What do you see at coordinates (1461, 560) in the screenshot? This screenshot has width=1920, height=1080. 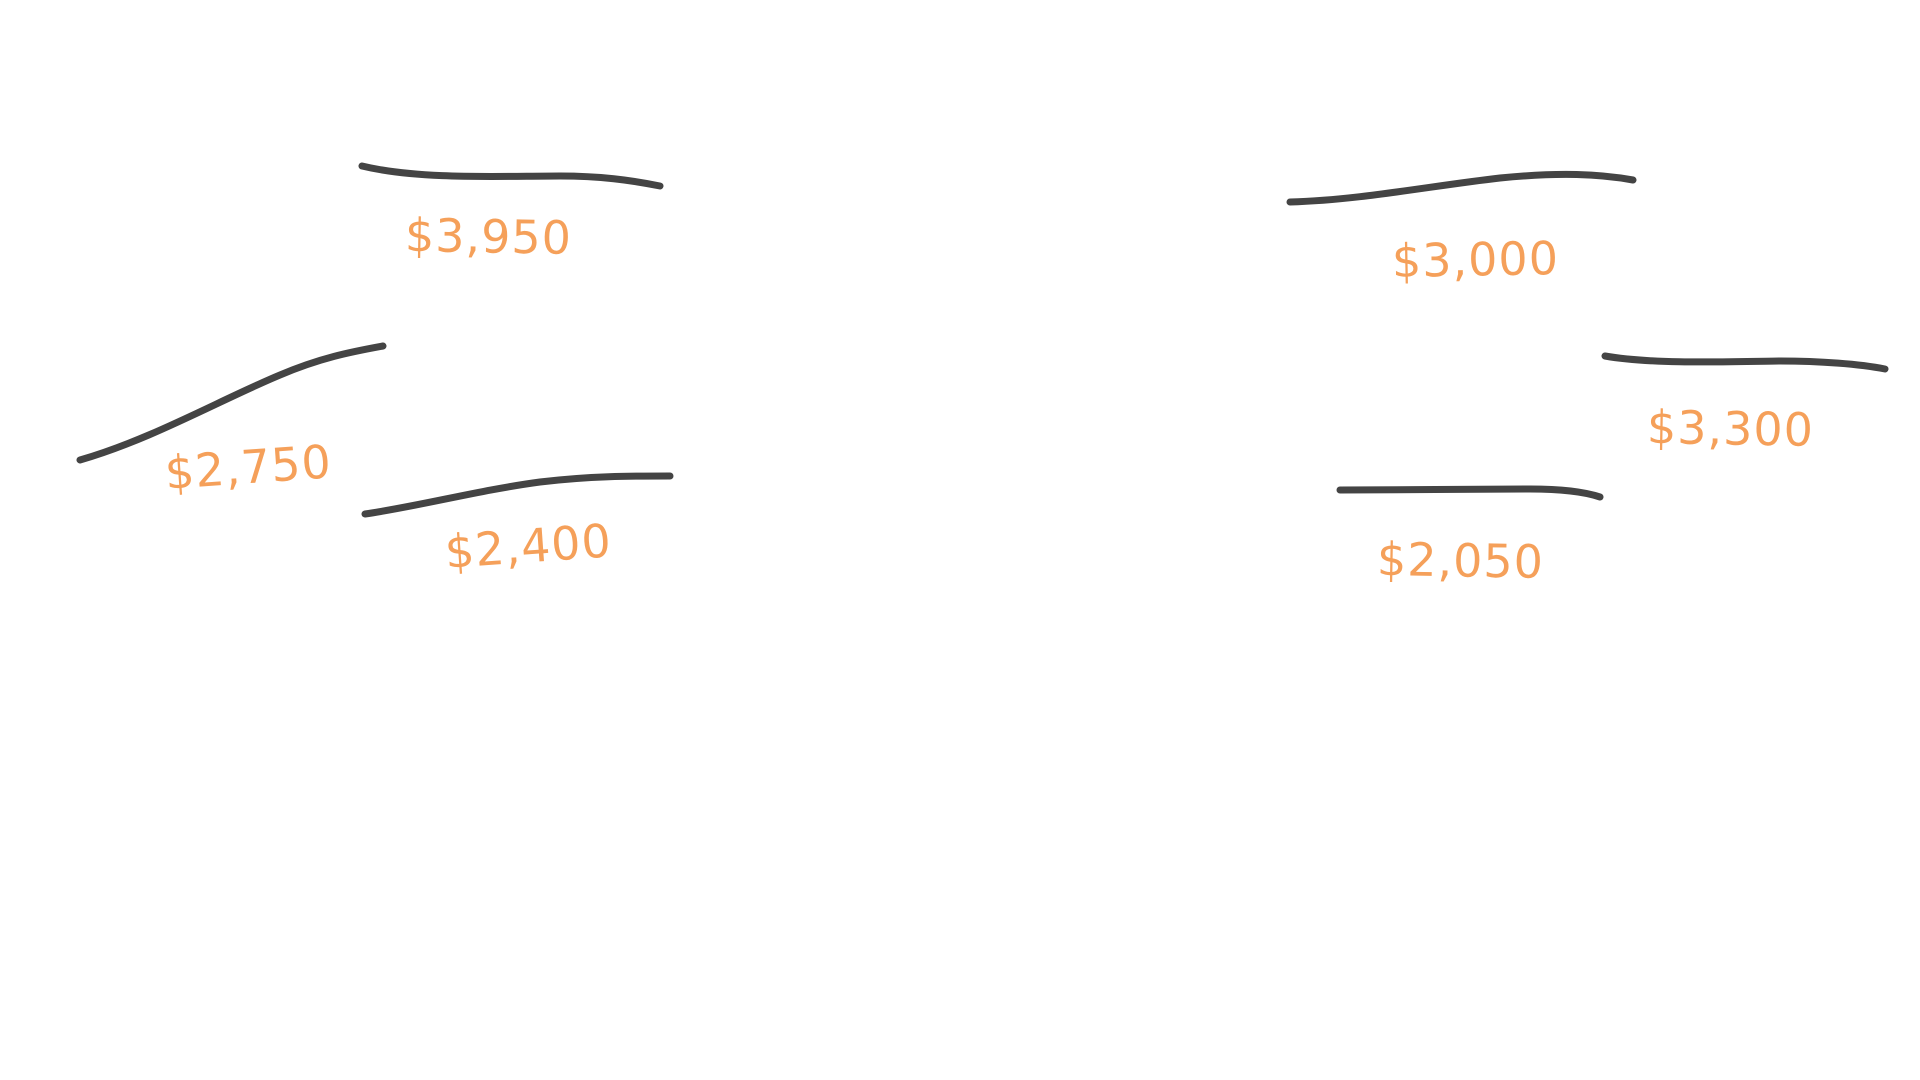 I see `price-label-2050: $2,050` at bounding box center [1461, 560].